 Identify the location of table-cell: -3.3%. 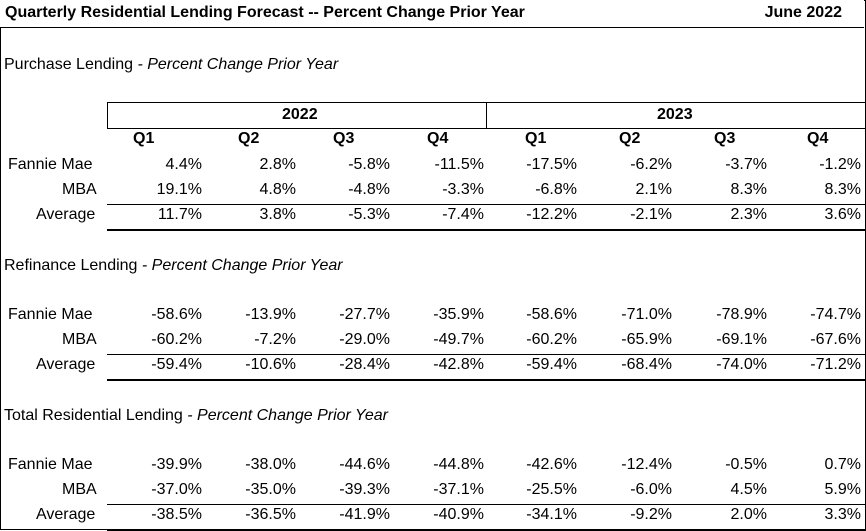
(463, 189).